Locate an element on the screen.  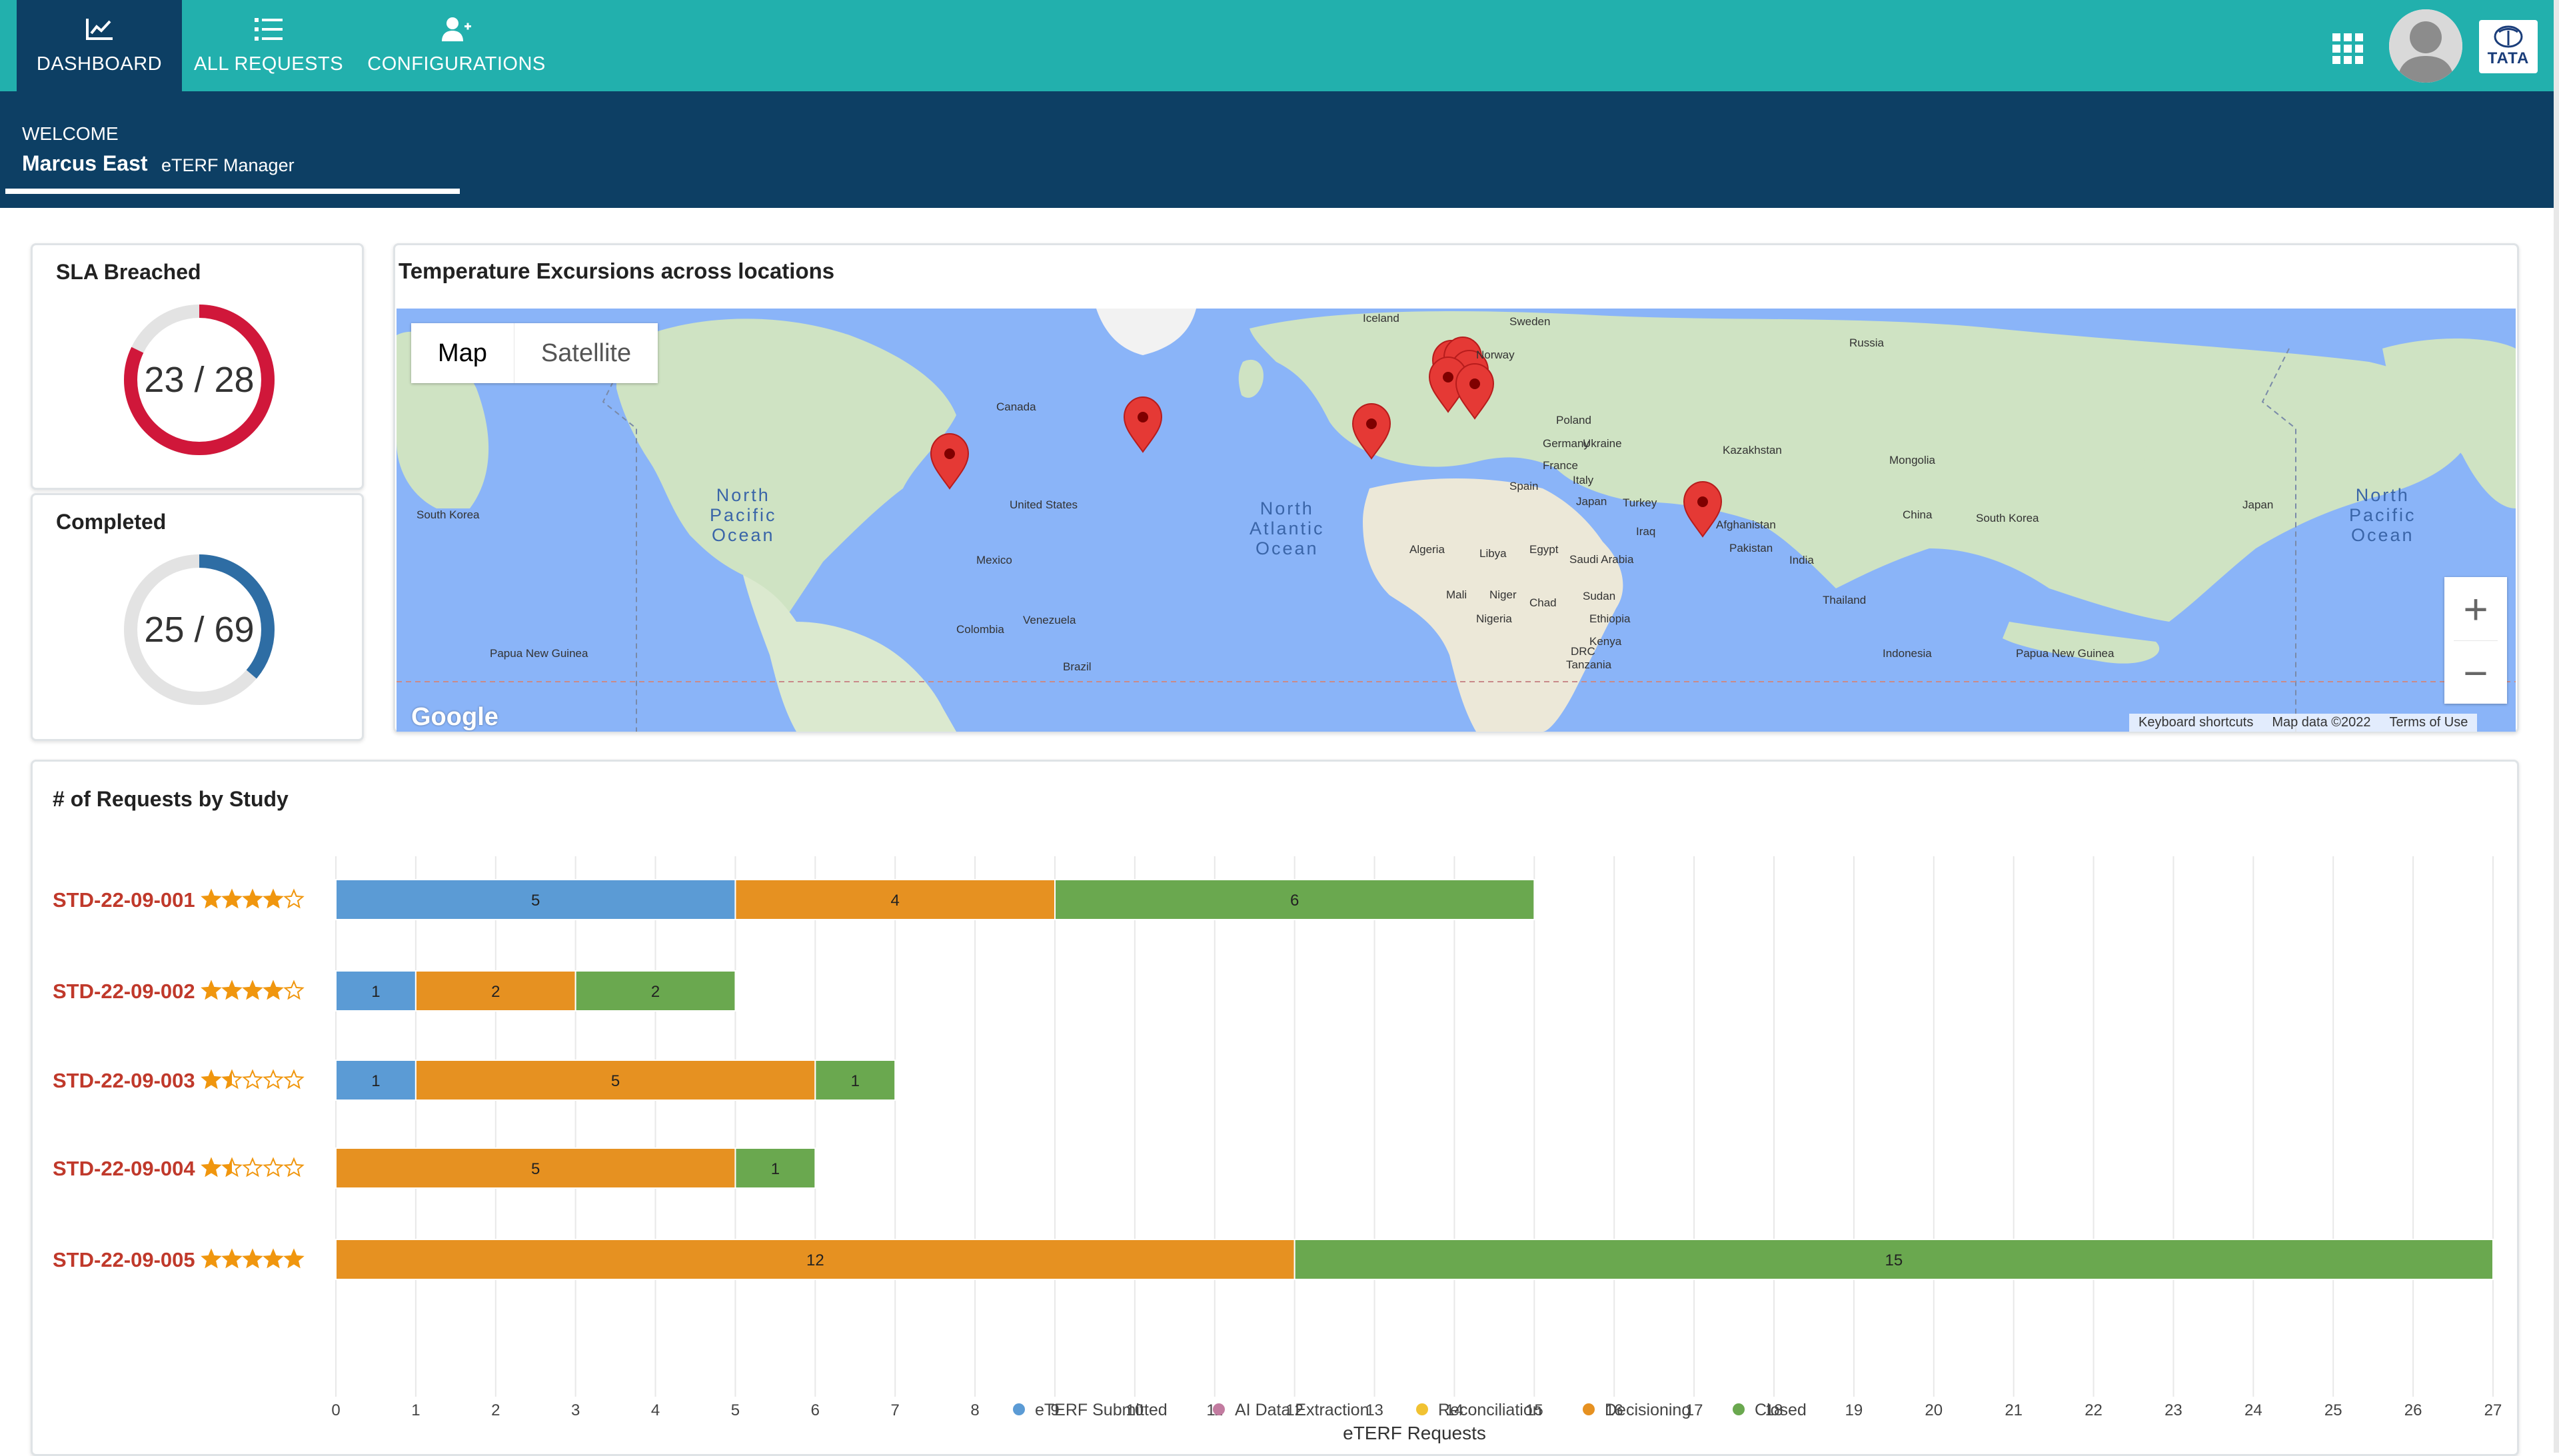
apps-grid-icon is located at coordinates (2347, 48).